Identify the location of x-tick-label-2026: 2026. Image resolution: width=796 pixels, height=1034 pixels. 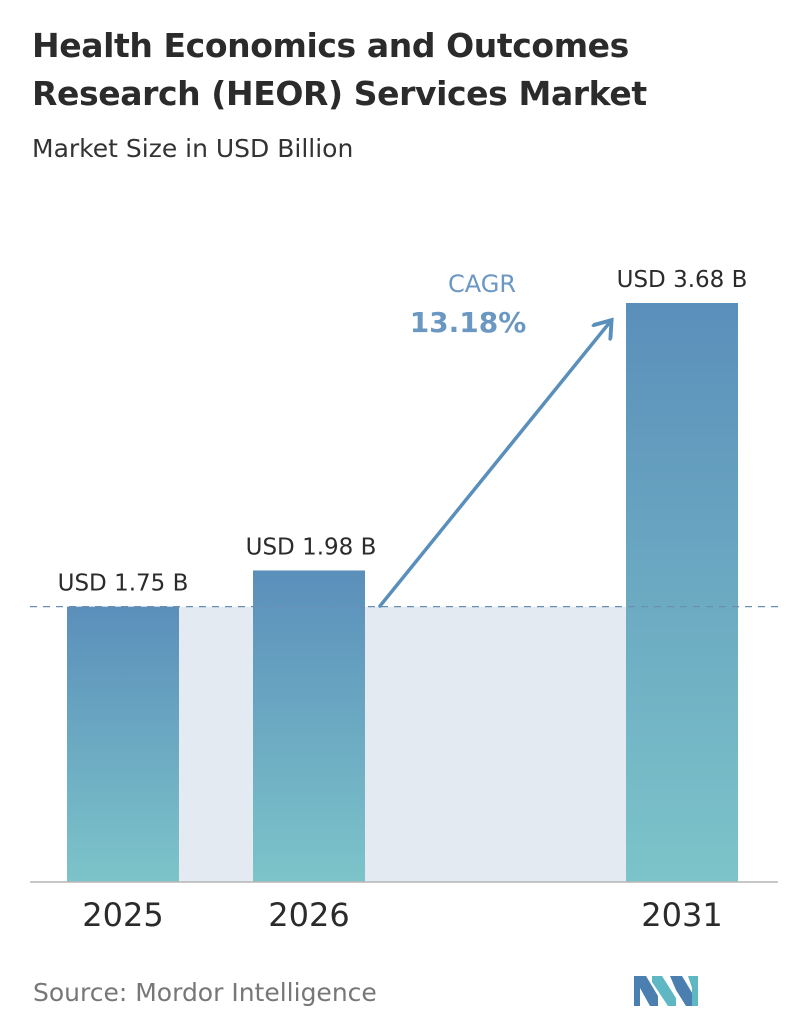
(308, 915).